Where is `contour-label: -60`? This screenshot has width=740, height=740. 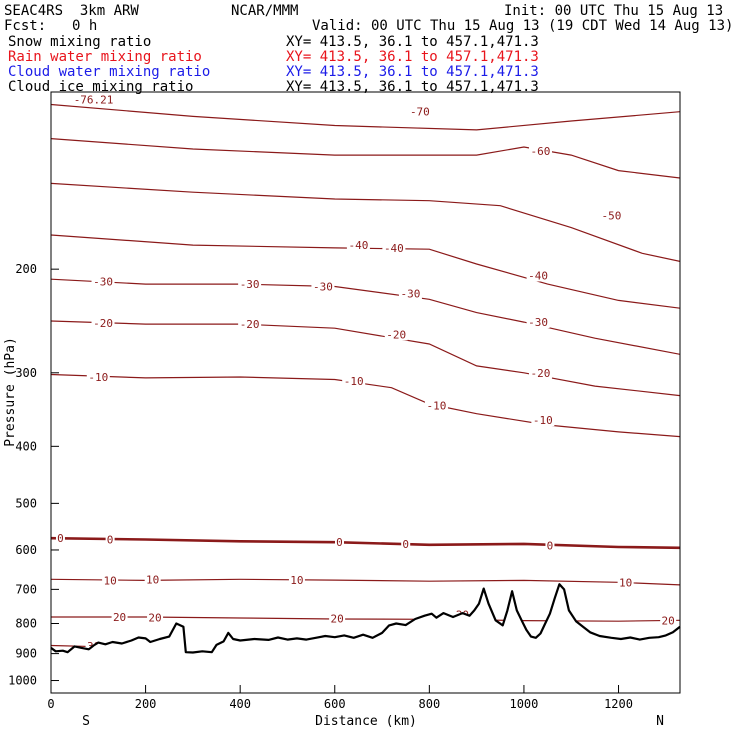
contour-label: -60 is located at coordinates (541, 151).